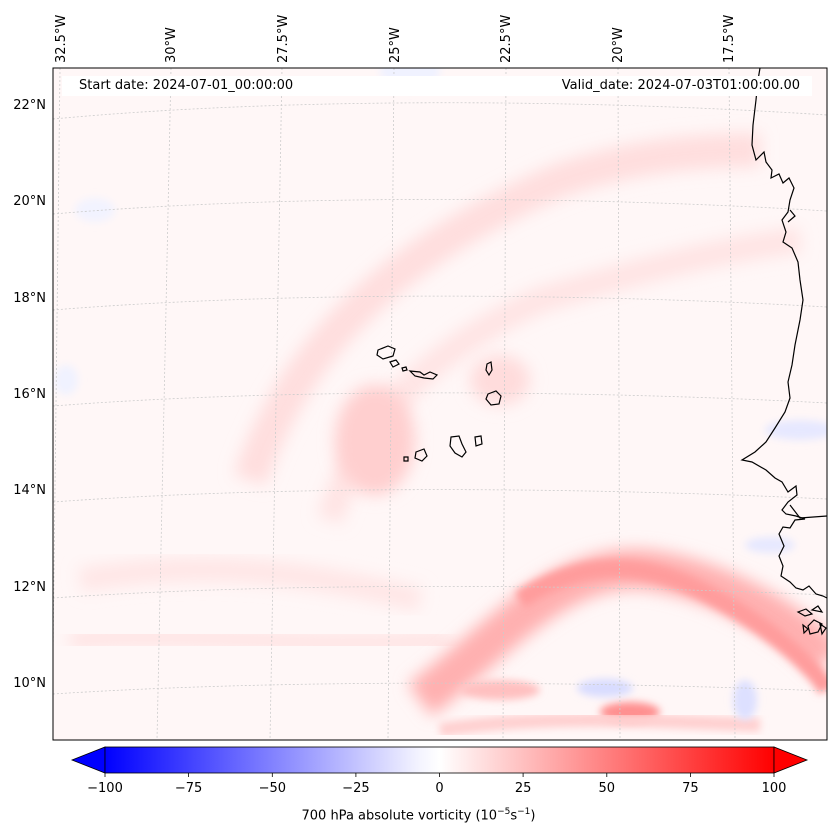 The height and width of the screenshot is (839, 837). Describe the element at coordinates (171, 45) in the screenshot. I see `lon-label-30w: 30°W` at that location.